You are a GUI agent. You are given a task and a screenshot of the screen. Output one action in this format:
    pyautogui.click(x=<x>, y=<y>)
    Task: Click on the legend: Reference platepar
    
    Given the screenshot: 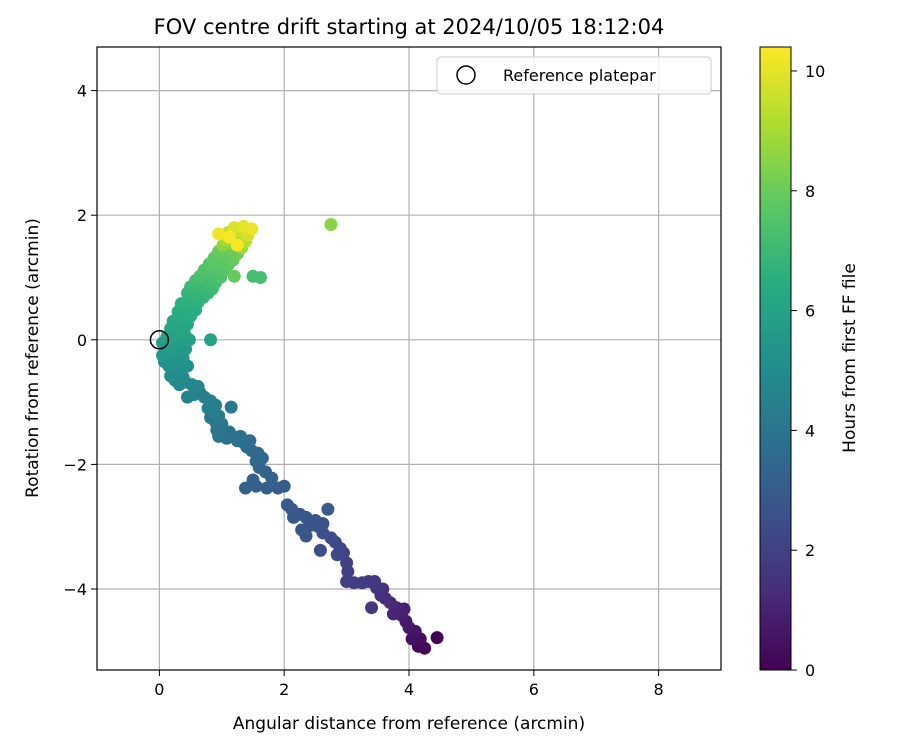 What is the action you would take?
    pyautogui.click(x=574, y=75)
    